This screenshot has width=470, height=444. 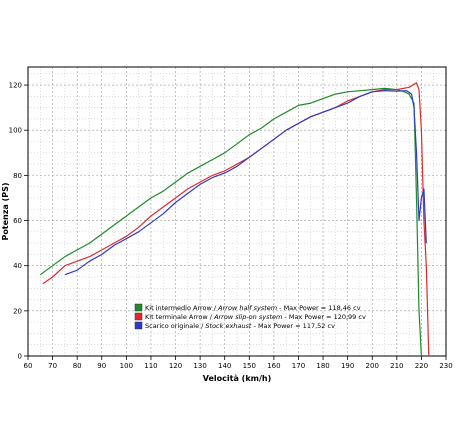 What do you see at coordinates (175, 366) in the screenshot?
I see `x-tick-label: 120` at bounding box center [175, 366].